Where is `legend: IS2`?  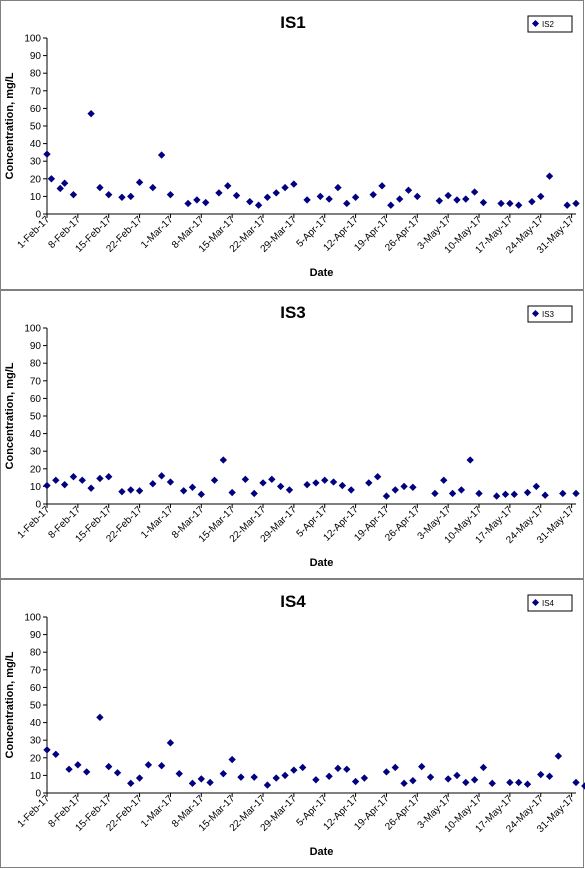
legend: IS2 is located at coordinates (550, 24).